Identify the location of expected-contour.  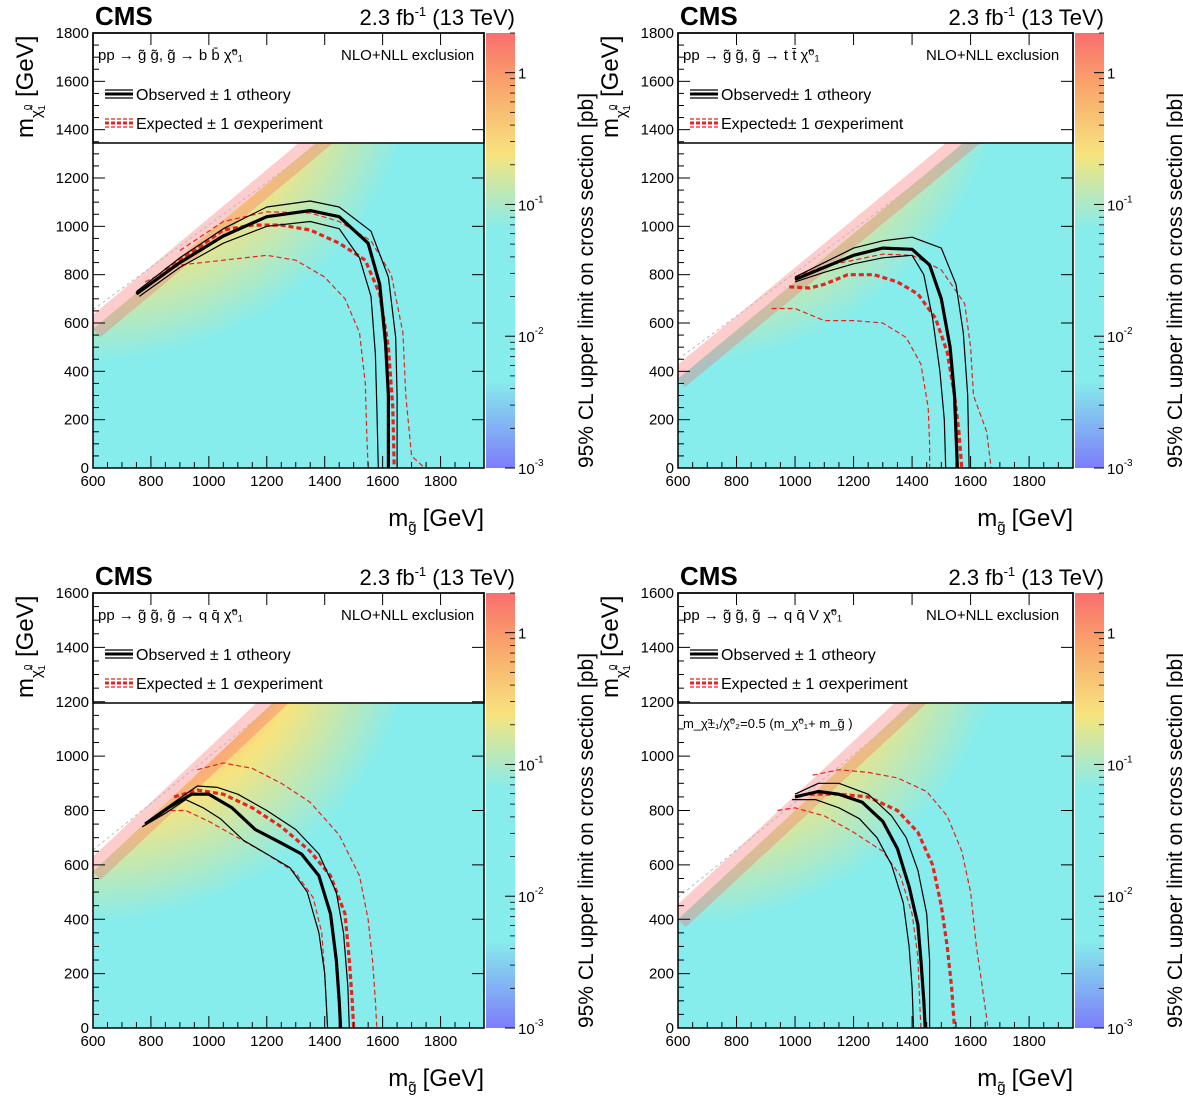
(883, 910).